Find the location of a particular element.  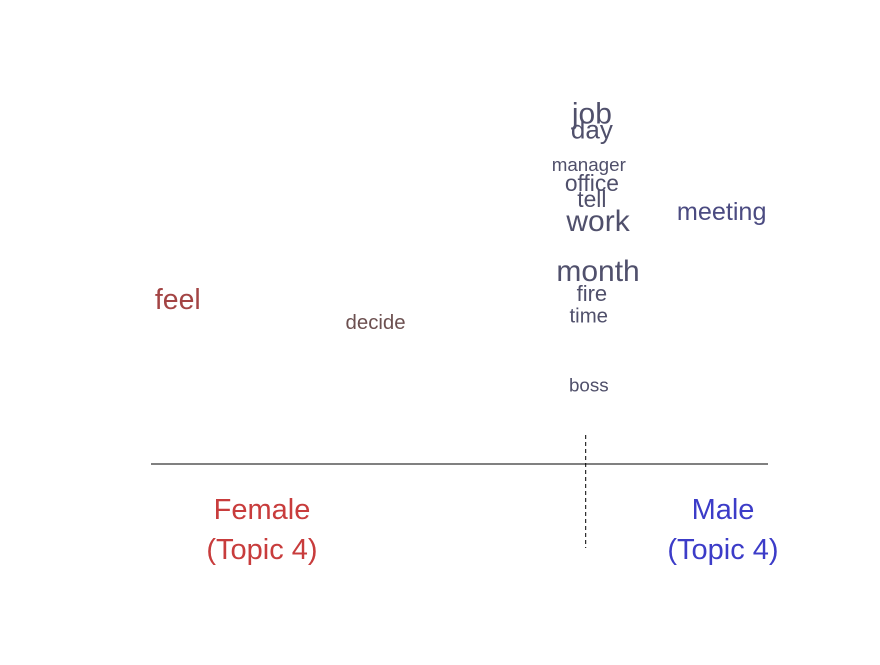

word-manager: manager is located at coordinates (589, 164).